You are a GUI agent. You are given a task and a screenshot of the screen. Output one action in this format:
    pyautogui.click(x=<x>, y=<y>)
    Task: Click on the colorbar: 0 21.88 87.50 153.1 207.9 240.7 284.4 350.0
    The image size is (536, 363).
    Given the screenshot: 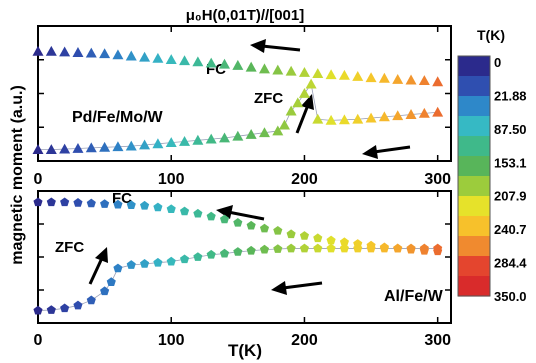 What is the action you would take?
    pyautogui.click(x=492, y=179)
    